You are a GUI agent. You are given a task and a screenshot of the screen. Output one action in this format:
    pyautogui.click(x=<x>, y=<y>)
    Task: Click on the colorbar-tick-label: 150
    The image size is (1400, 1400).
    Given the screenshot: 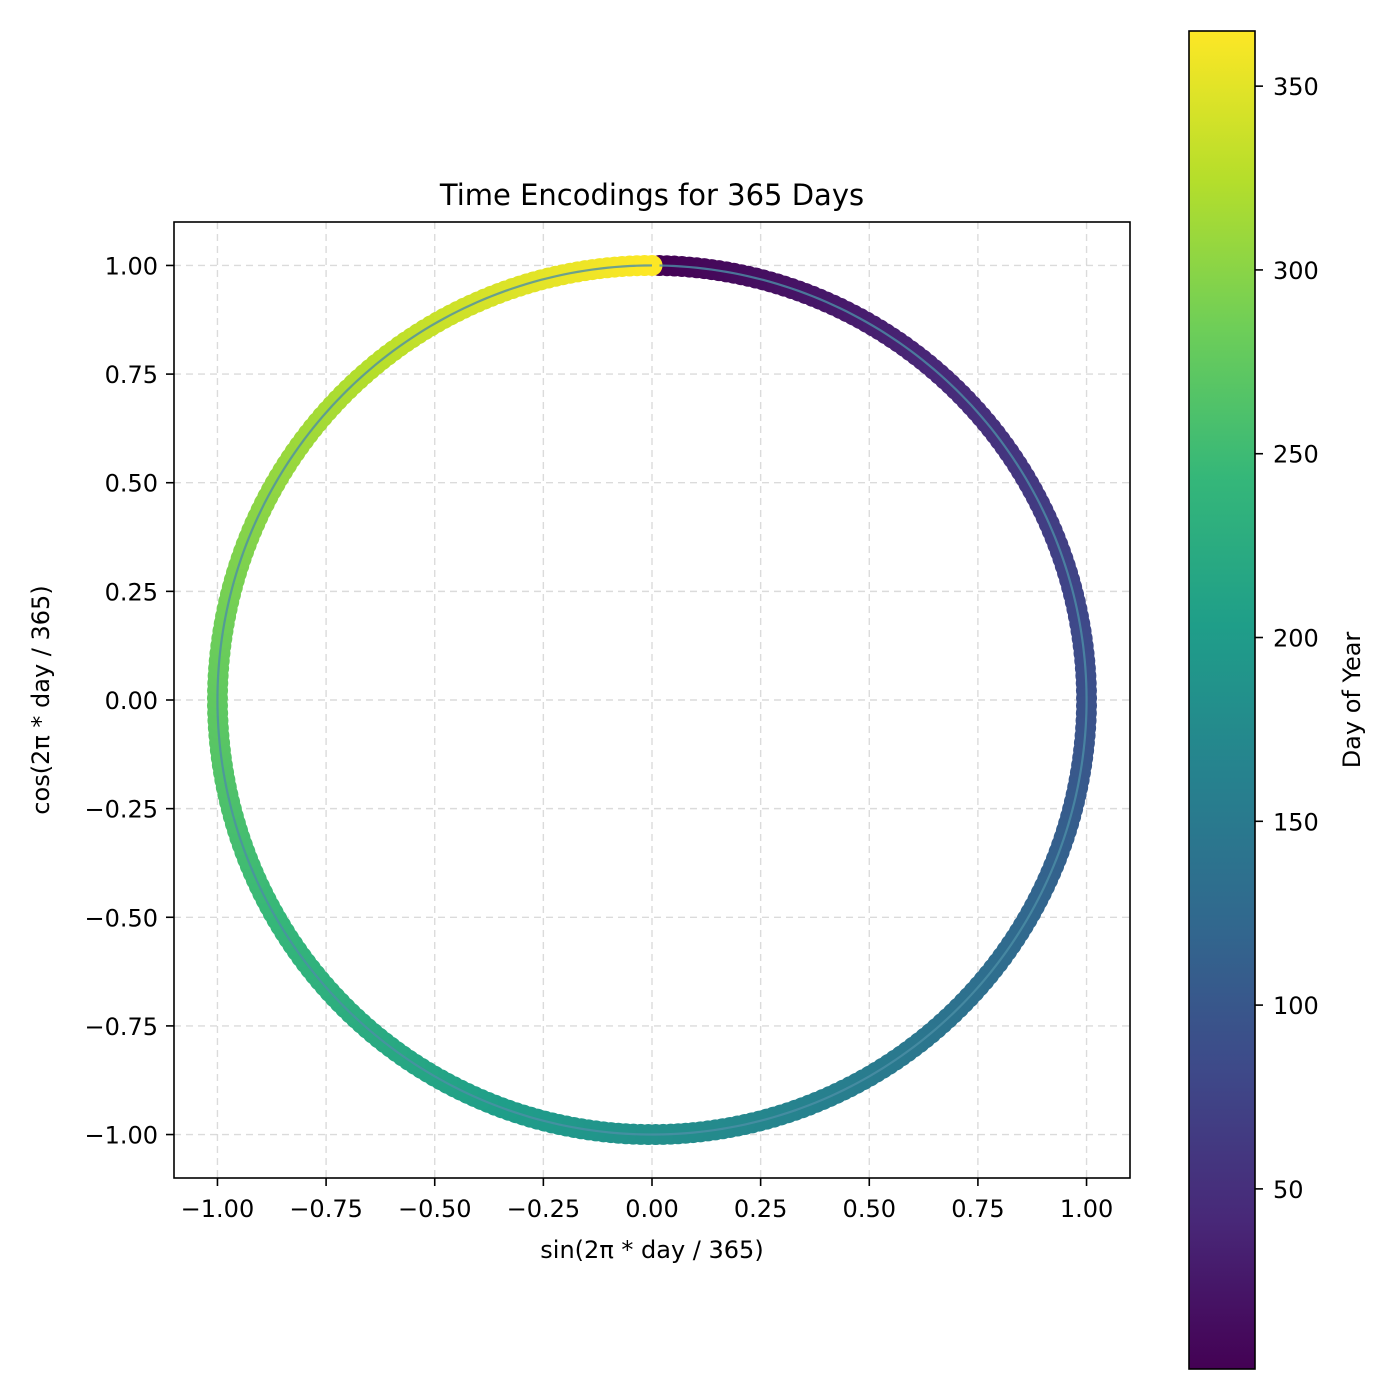 What is the action you would take?
    pyautogui.click(x=1296, y=822)
    